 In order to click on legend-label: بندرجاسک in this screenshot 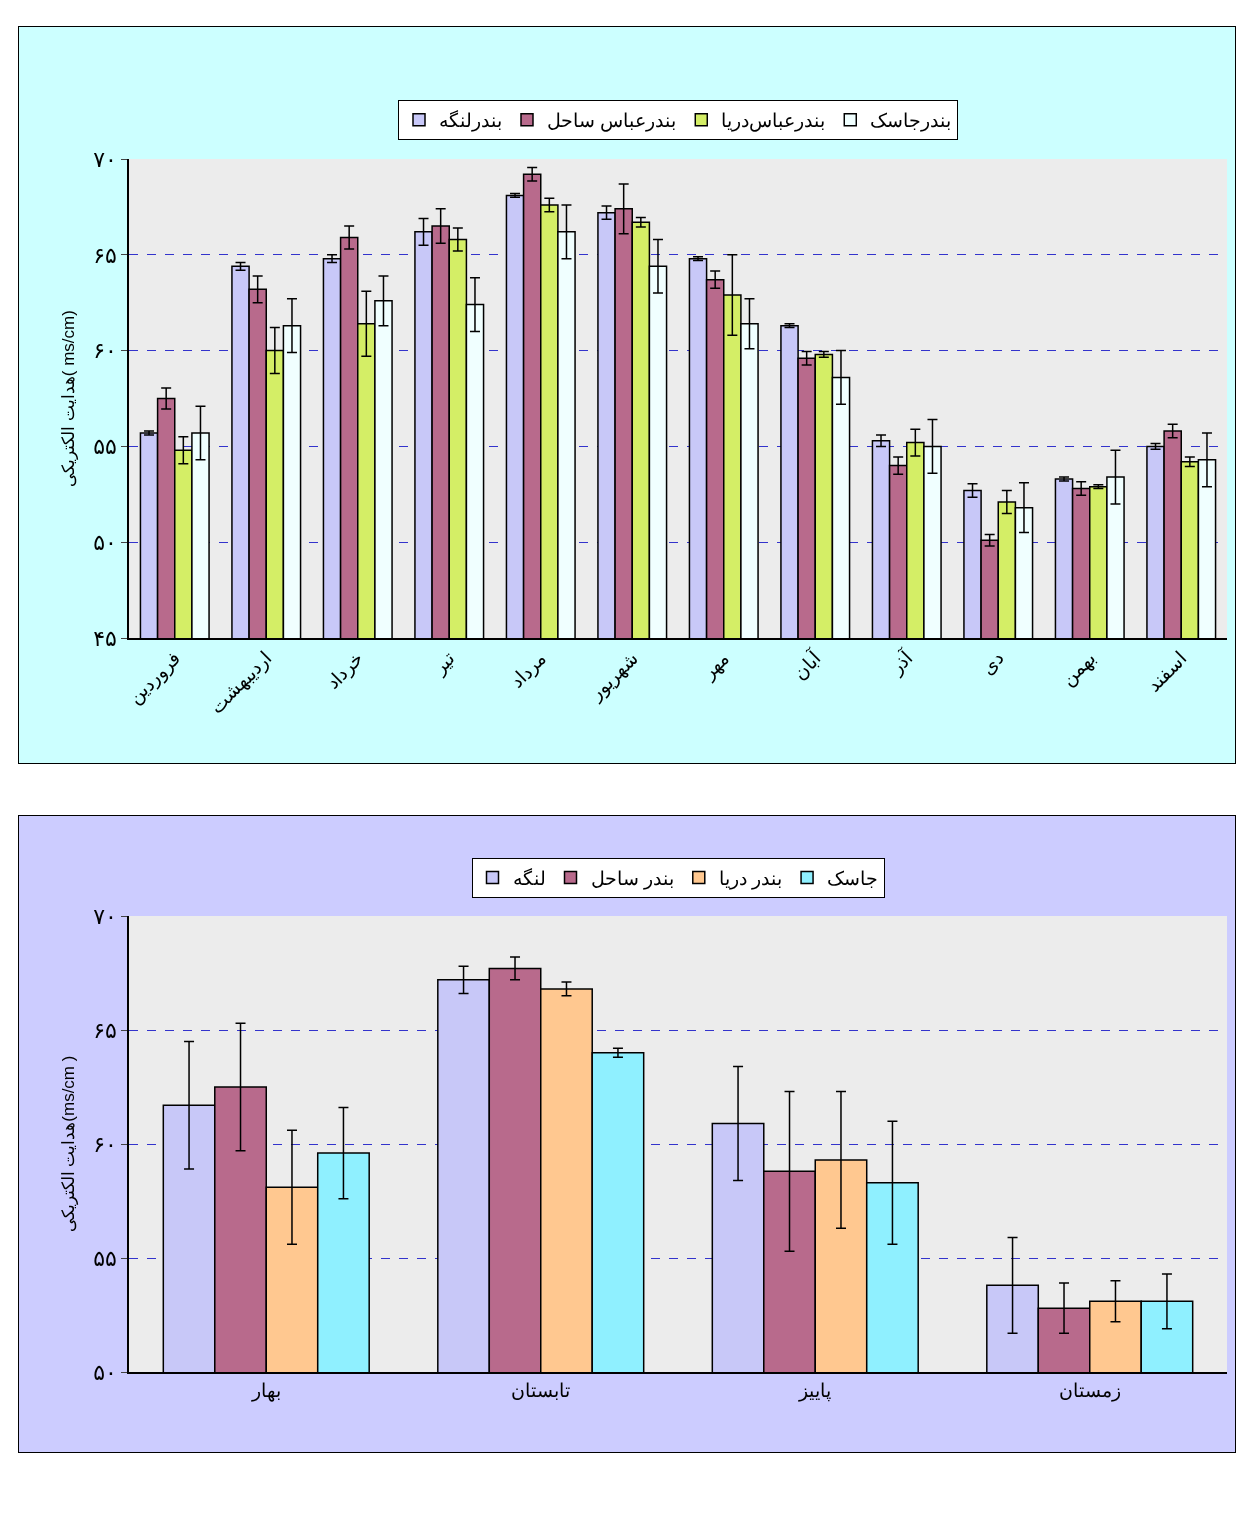, I will do `click(911, 121)`.